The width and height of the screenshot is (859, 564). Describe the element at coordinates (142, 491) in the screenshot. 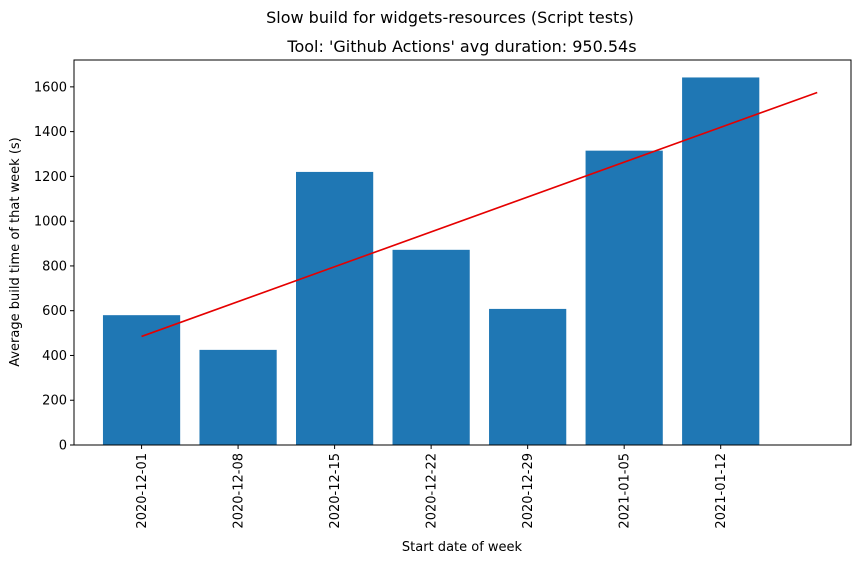

I see `x-tick-label: 2020-12-01` at that location.